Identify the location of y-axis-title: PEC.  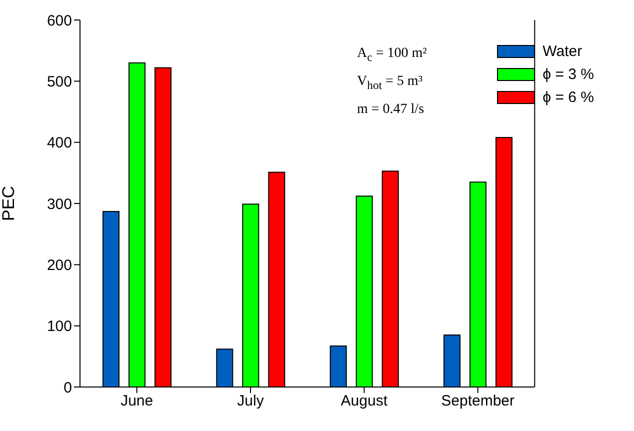
(9, 203).